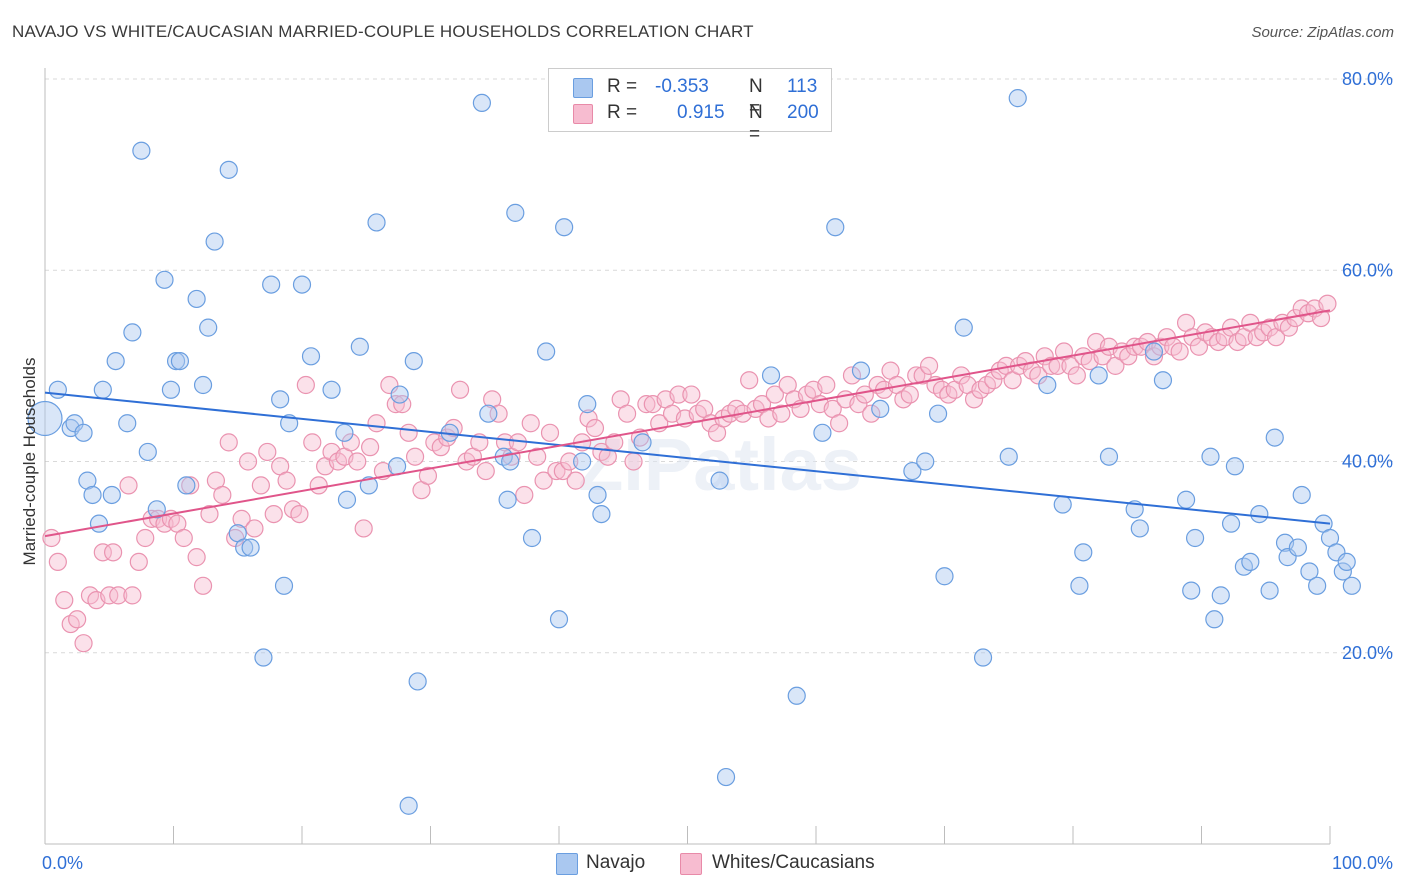  Describe the element at coordinates (29, 462) in the screenshot. I see `y-axis-label: Married-couple Households` at that location.